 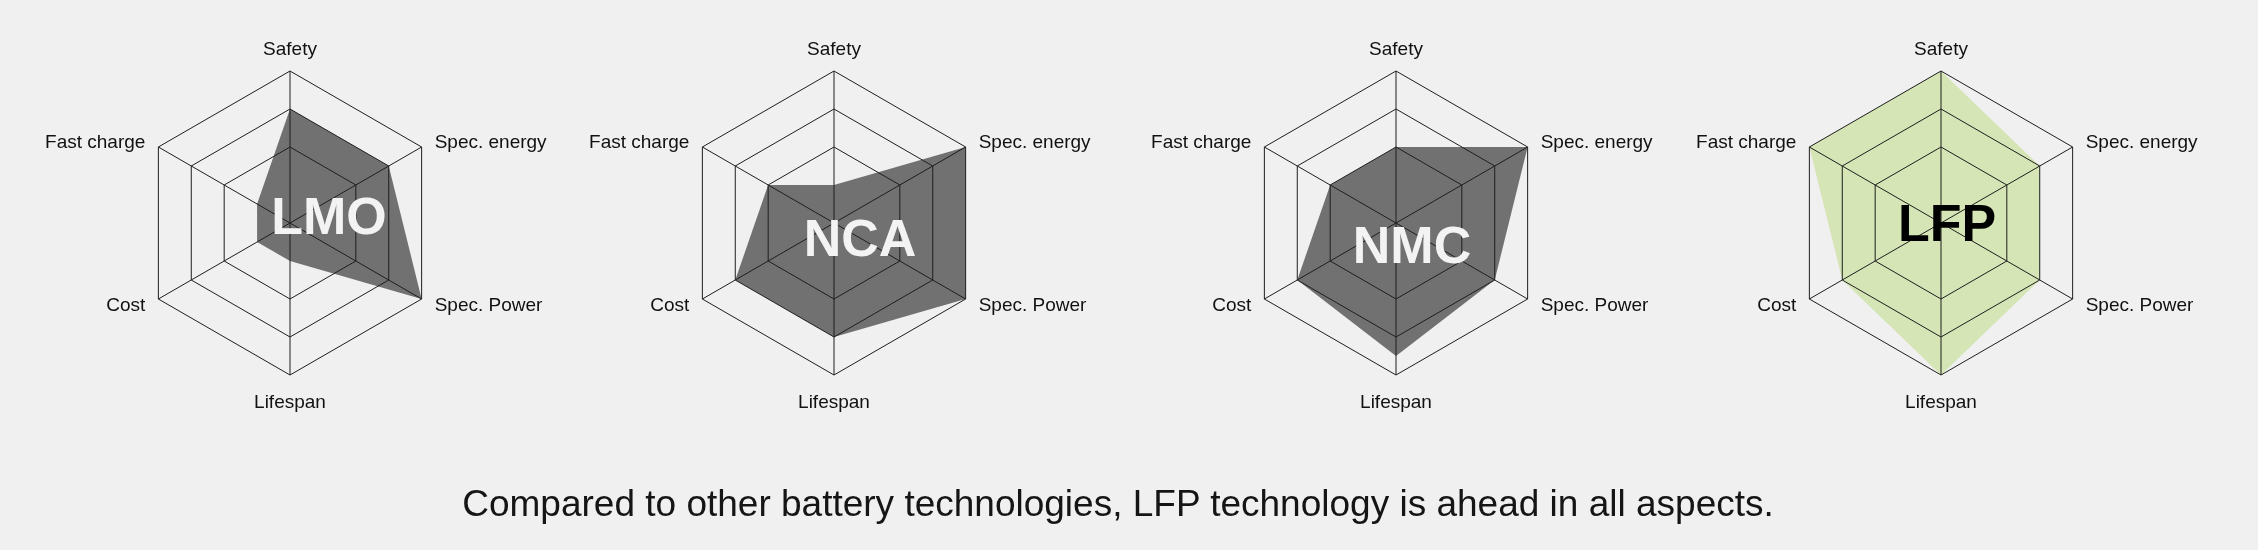 What do you see at coordinates (1412, 245) in the screenshot?
I see `text: NMC` at bounding box center [1412, 245].